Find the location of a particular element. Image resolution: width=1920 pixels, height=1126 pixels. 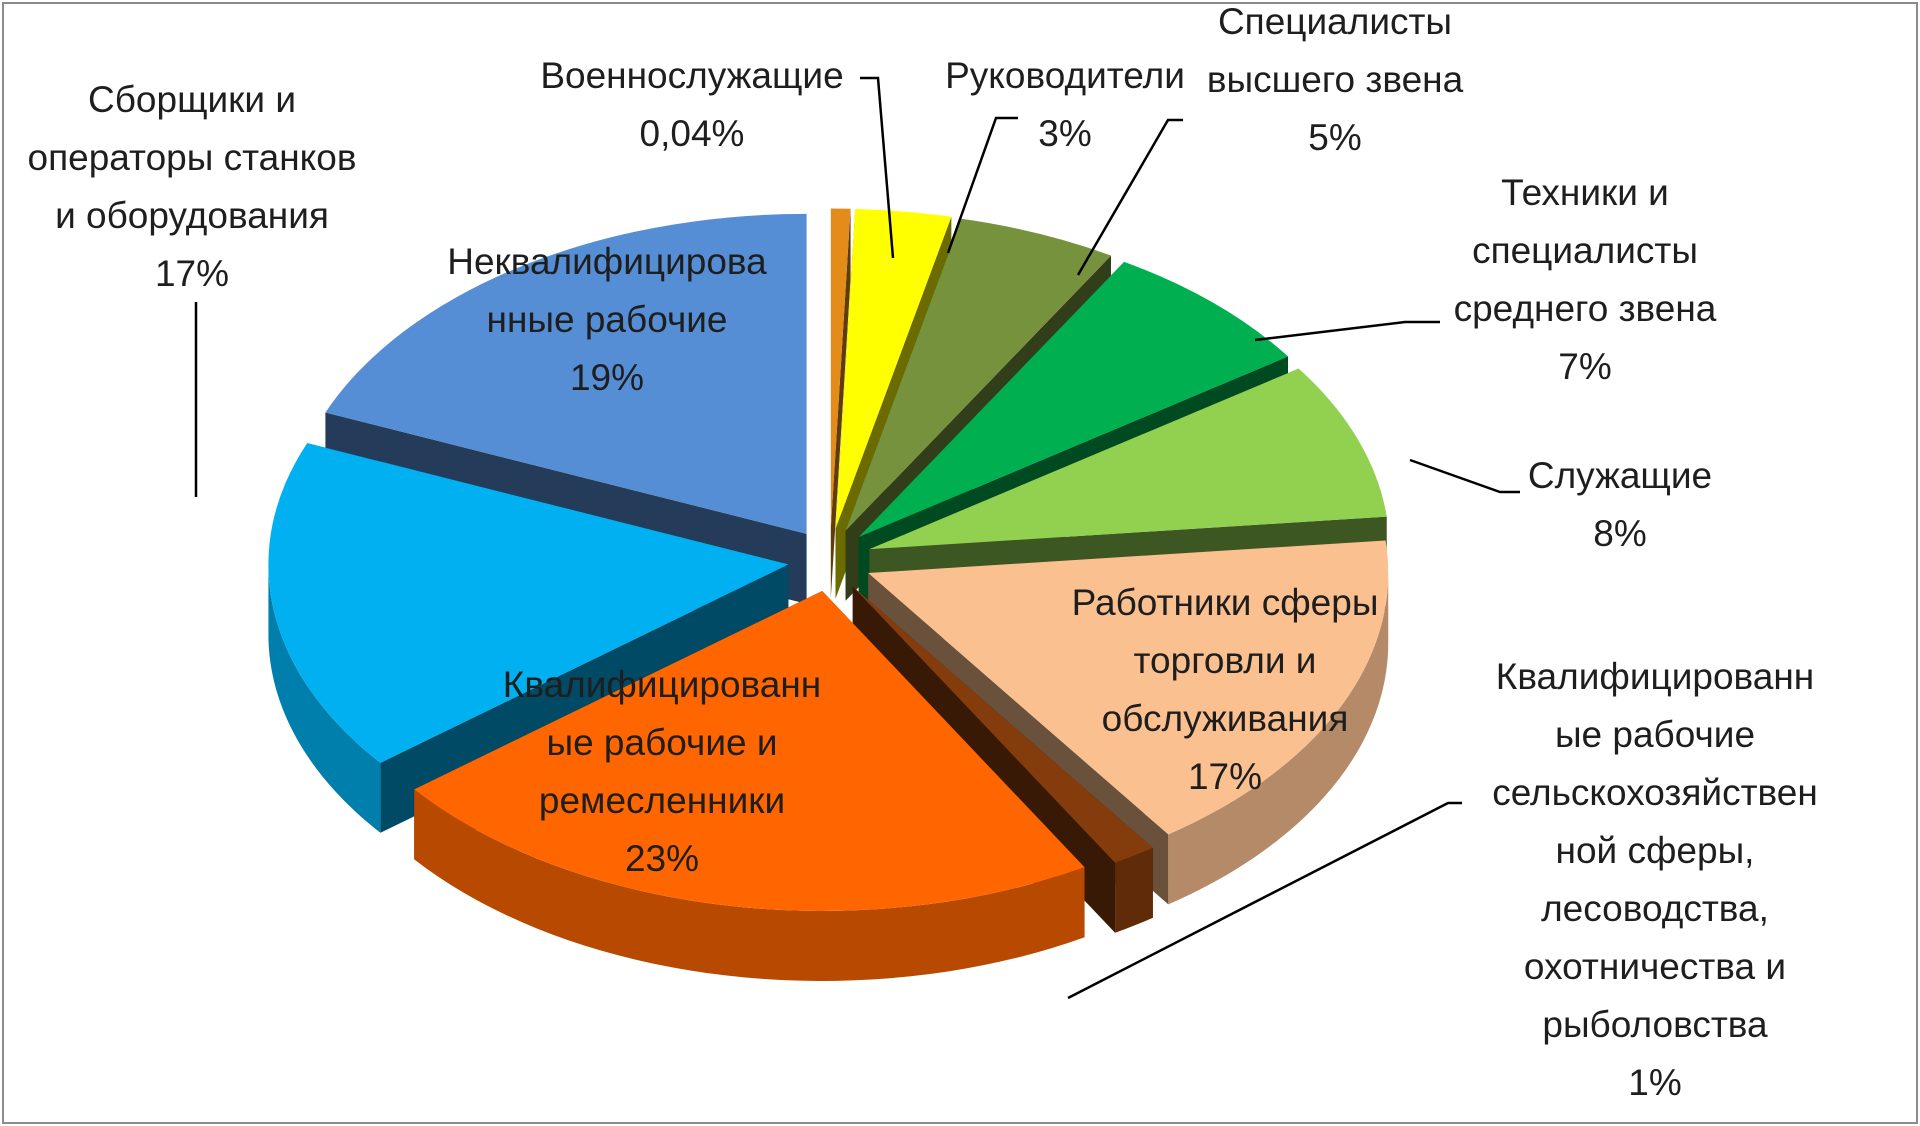

label-unskilled-line-2: нные рабочие is located at coordinates (607, 319).